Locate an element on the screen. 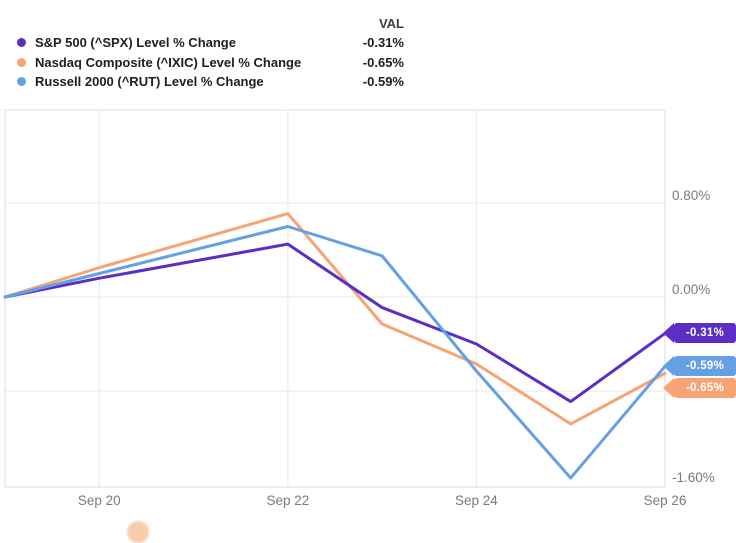 This screenshot has width=736, height=543. legend-value: -0.59% is located at coordinates (383, 82).